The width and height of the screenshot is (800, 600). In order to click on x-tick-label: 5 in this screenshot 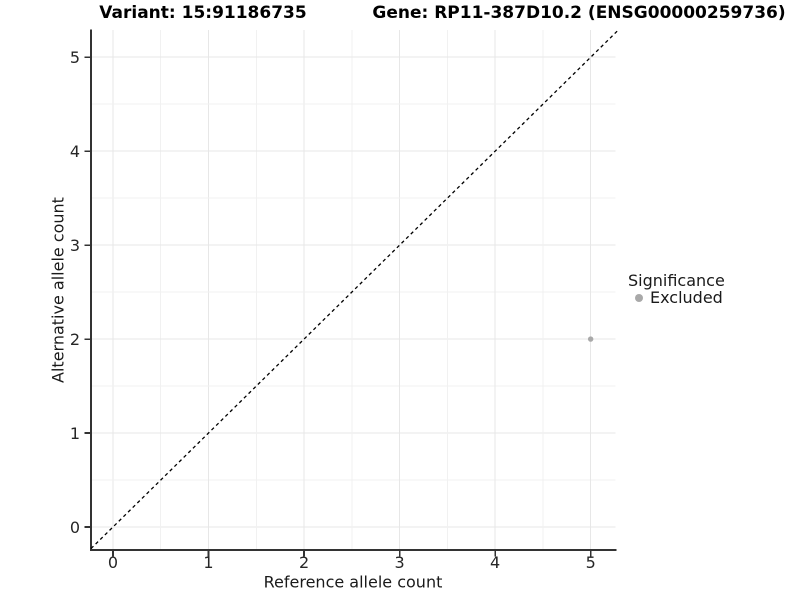, I will do `click(591, 562)`.